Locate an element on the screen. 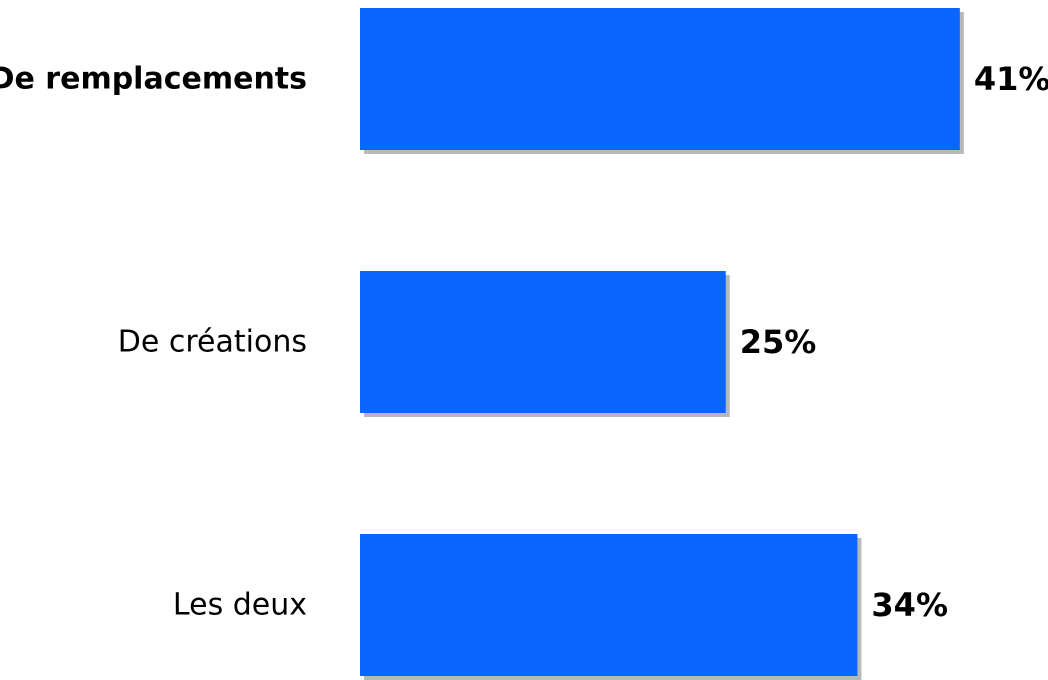  value-label-2: 25% is located at coordinates (778, 342).